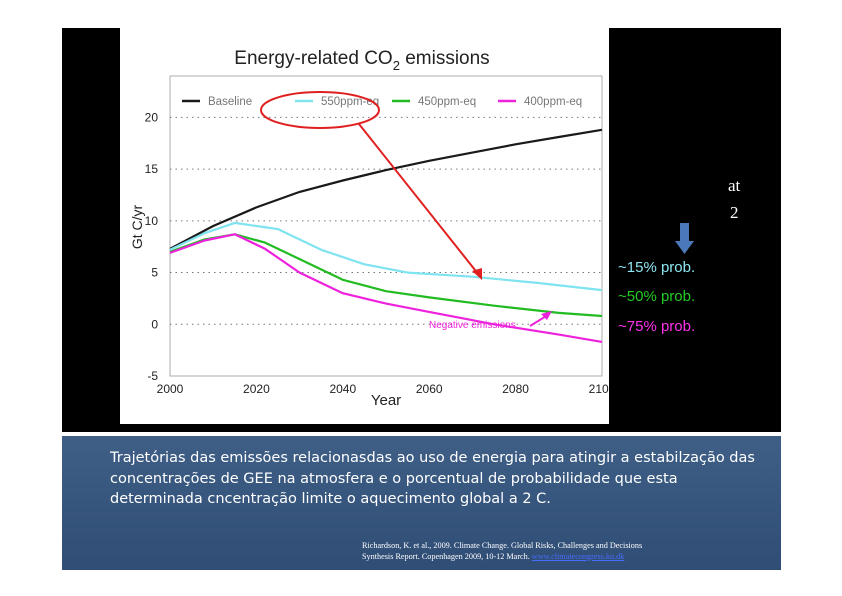 The width and height of the screenshot is (842, 596). I want to click on chart-title-main: Energy-related CO, so click(313, 58).